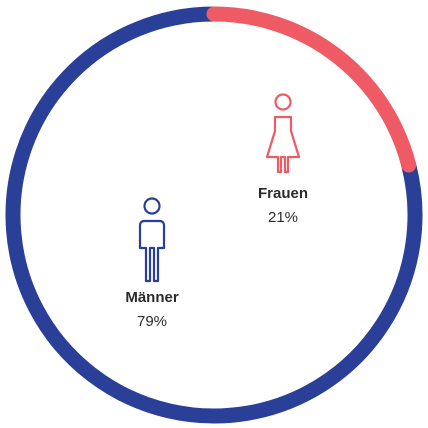 This screenshot has height=428, width=428. What do you see at coordinates (152, 321) in the screenshot?
I see `value-label: 79%` at bounding box center [152, 321].